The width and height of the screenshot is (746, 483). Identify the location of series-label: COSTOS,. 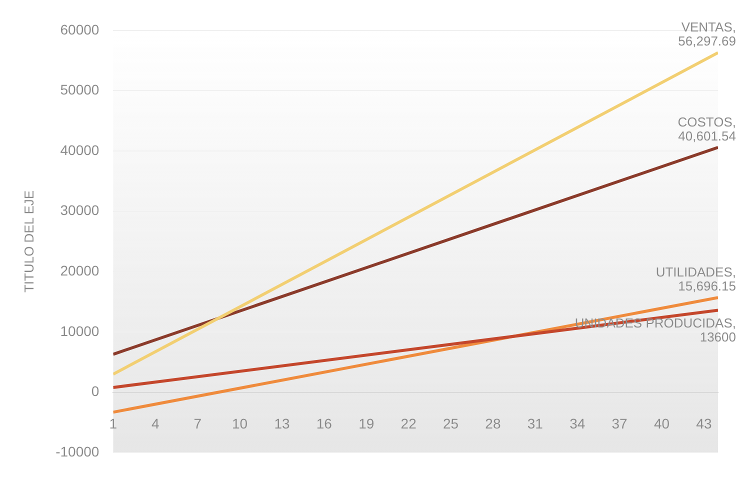
(707, 122).